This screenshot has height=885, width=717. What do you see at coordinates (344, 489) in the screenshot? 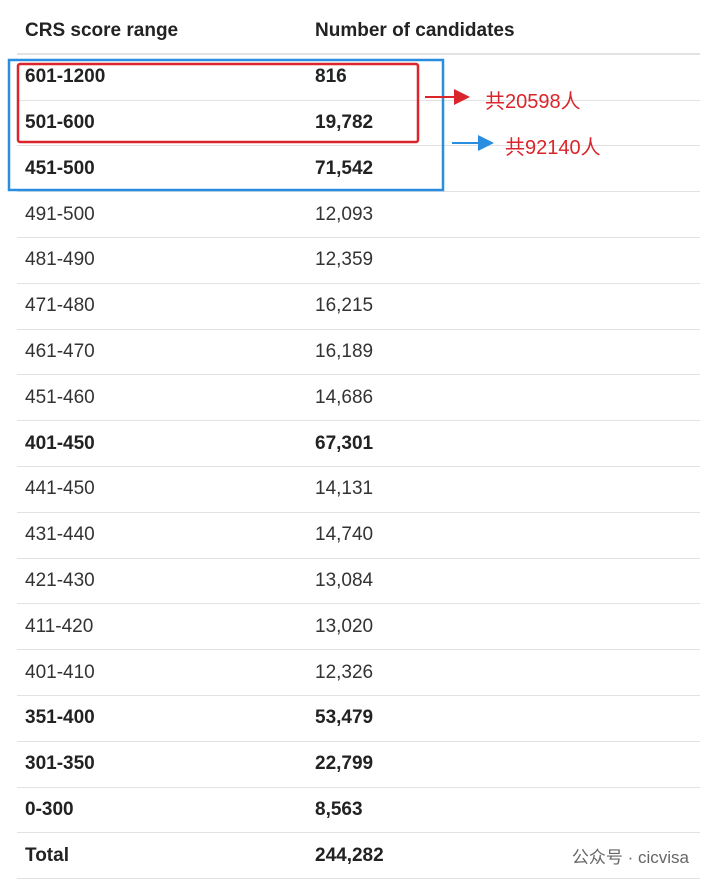
I see `table-cell: 14,131` at bounding box center [344, 489].